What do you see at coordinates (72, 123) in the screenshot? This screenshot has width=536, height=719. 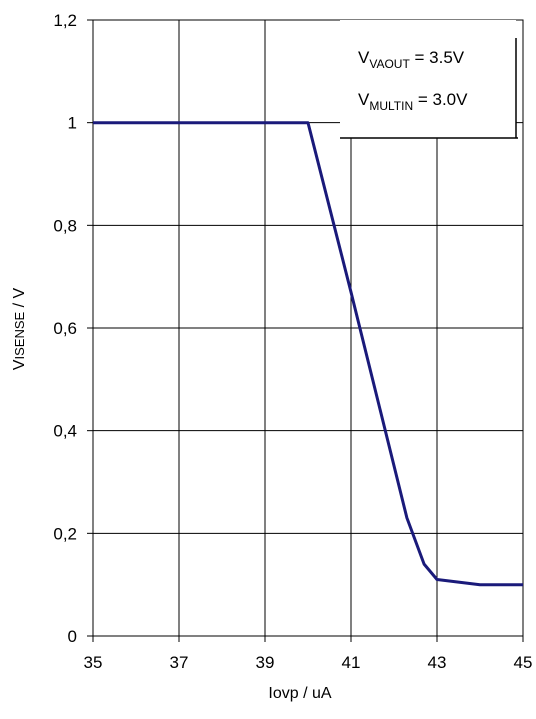 I see `y-tick-label: 1` at bounding box center [72, 123].